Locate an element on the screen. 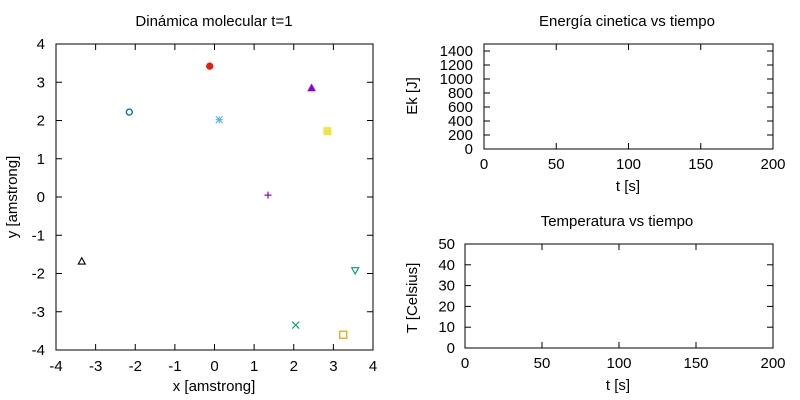  scatter-title: Dinámica molecular t=1 is located at coordinates (213, 21).